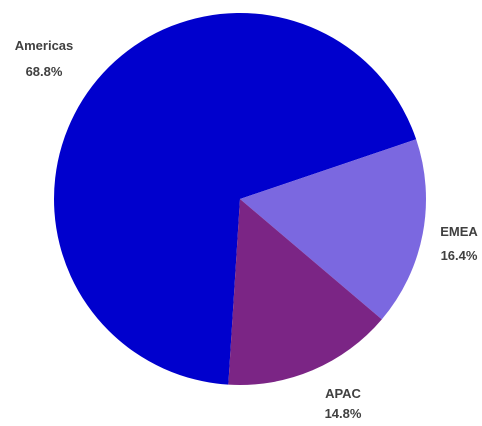 Image resolution: width=482 pixels, height=426 pixels. What do you see at coordinates (459, 255) in the screenshot?
I see `slice-value-emea: 16.4%` at bounding box center [459, 255].